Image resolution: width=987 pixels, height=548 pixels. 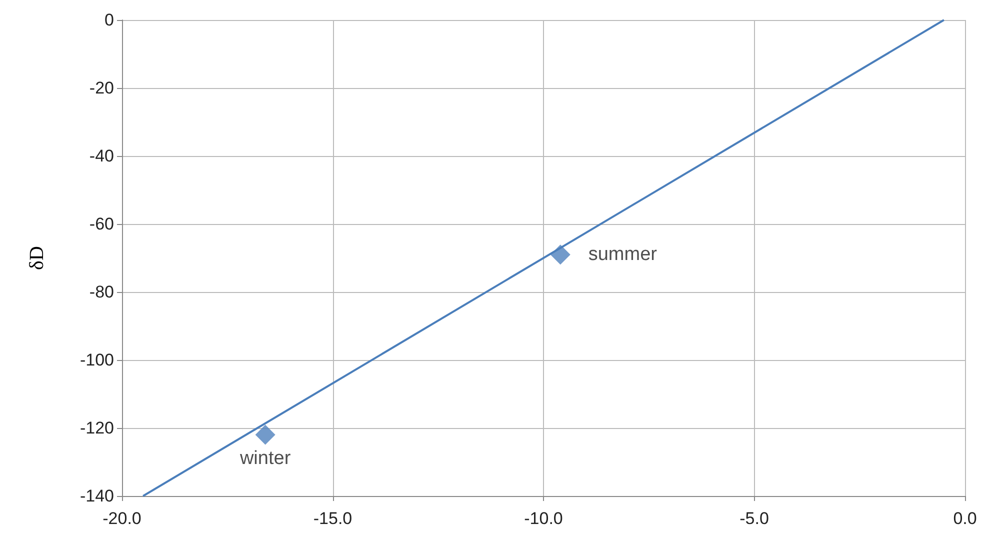 What do you see at coordinates (122, 518) in the screenshot?
I see `x-tick-label: -20.0` at bounding box center [122, 518].